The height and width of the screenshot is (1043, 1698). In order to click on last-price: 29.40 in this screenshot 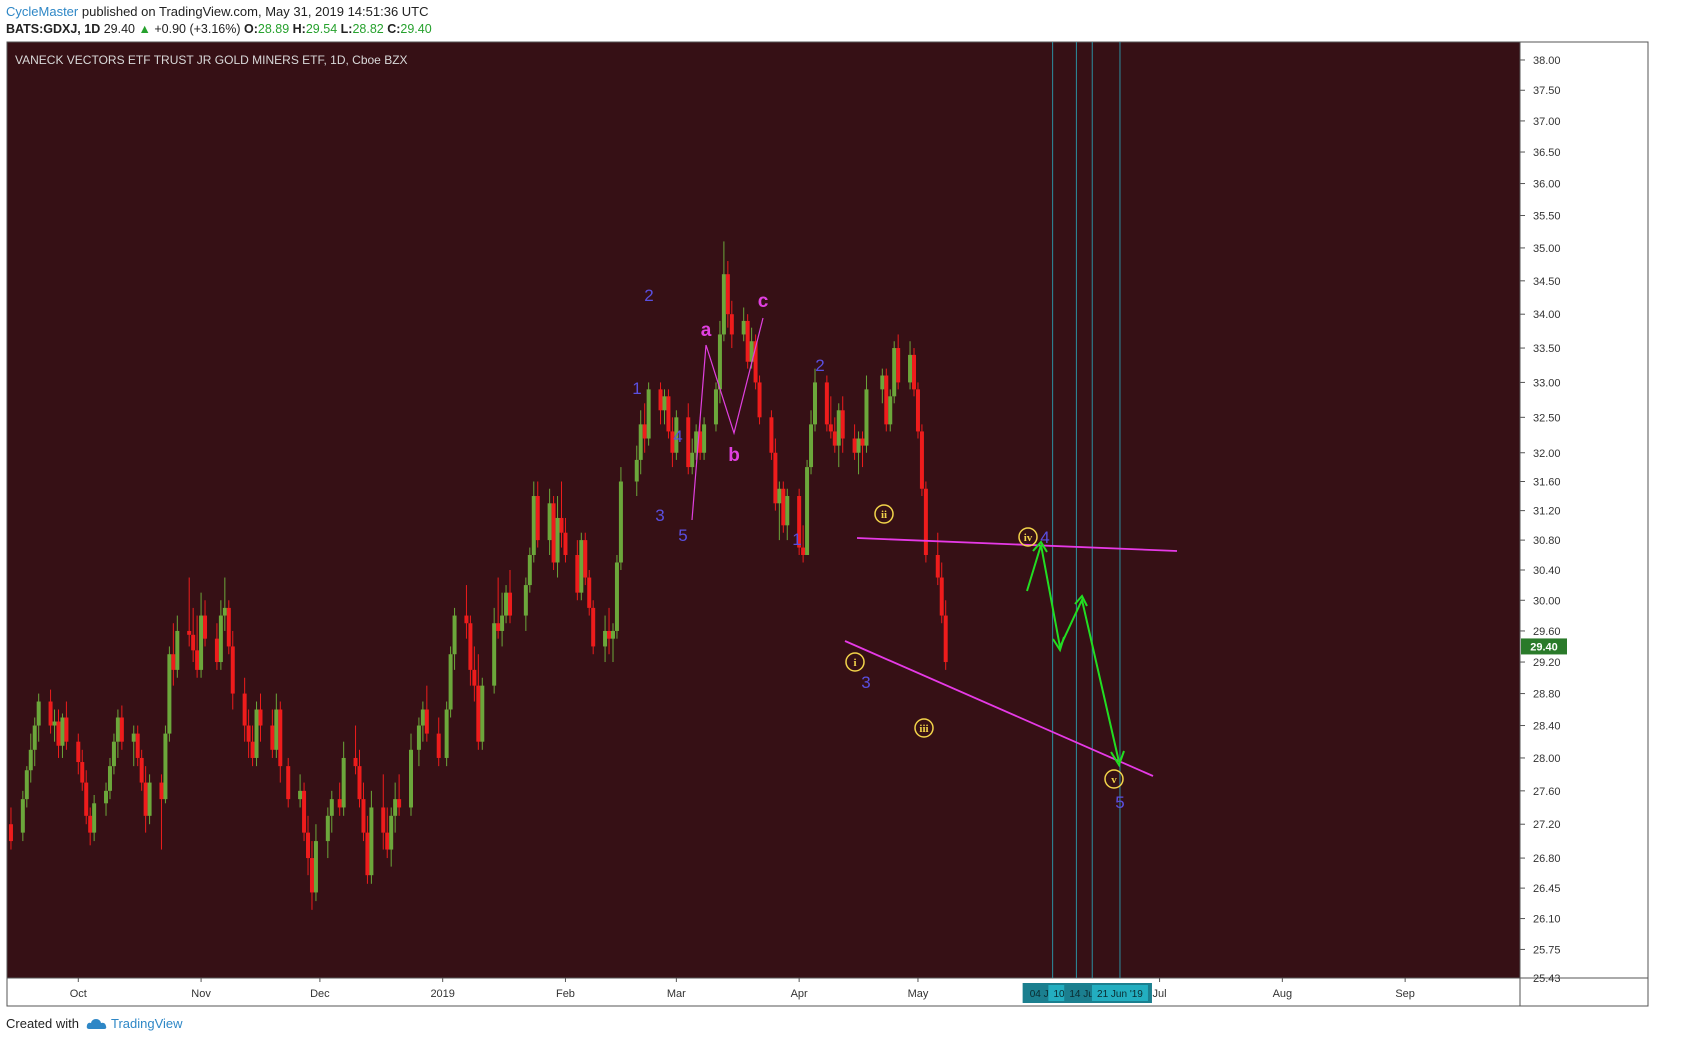, I will do `click(119, 29)`.